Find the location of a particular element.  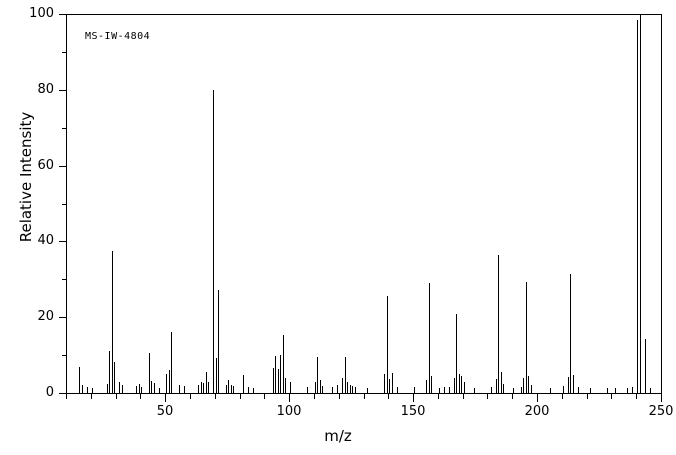

x-tick-label: 250 is located at coordinates (661, 411).